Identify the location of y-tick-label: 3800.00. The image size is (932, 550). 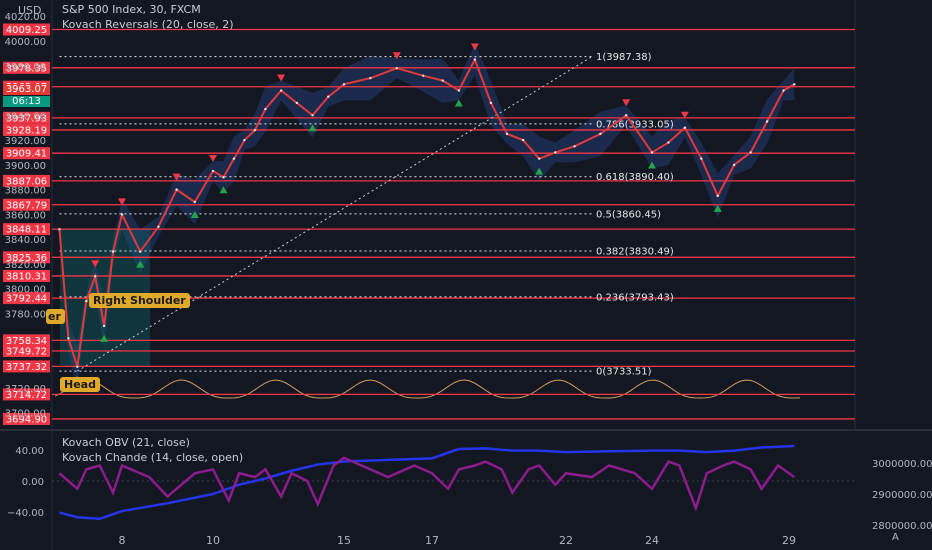
(25, 290).